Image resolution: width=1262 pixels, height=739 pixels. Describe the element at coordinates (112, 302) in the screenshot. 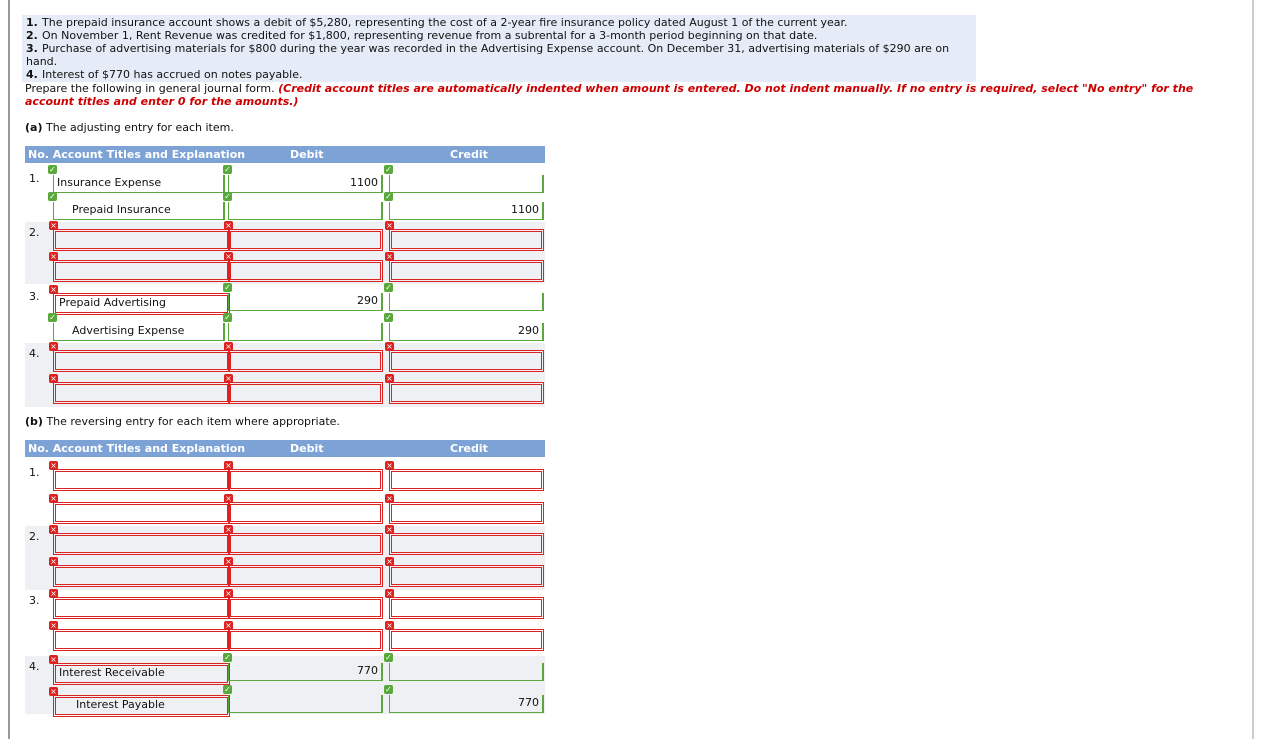

I see `account-value: Prepaid Advertising` at that location.